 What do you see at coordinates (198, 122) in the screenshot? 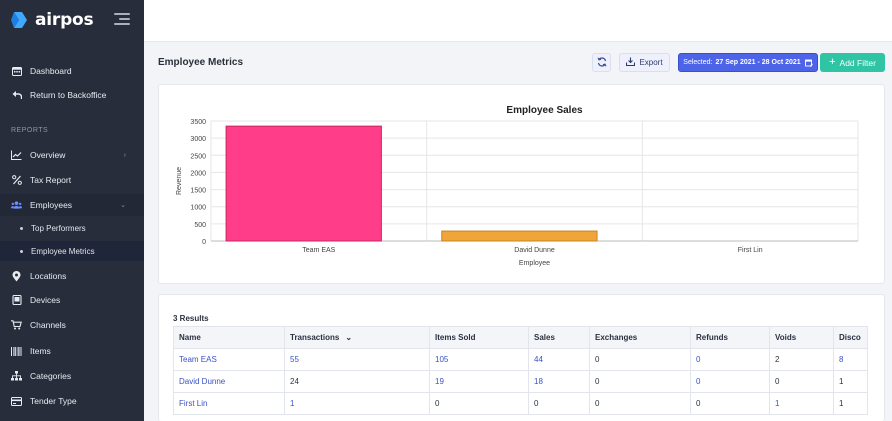
I see `y-tick-label: 3500` at bounding box center [198, 122].